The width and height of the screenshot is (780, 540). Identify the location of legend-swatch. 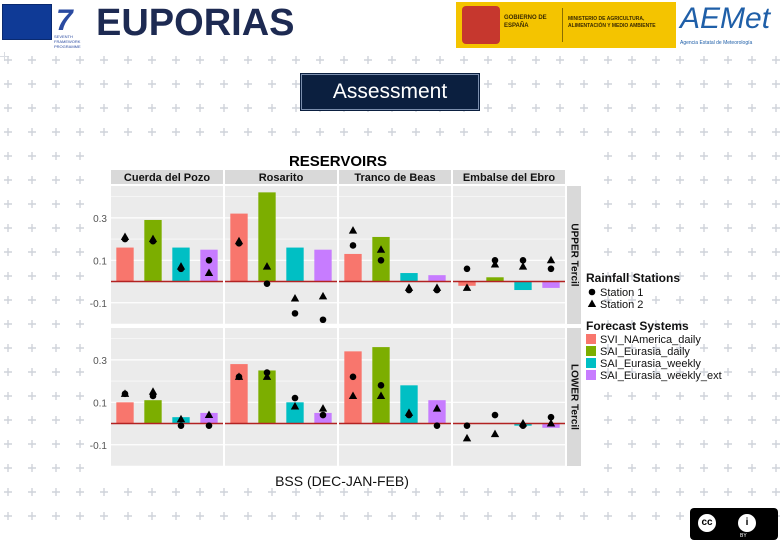
(591, 363).